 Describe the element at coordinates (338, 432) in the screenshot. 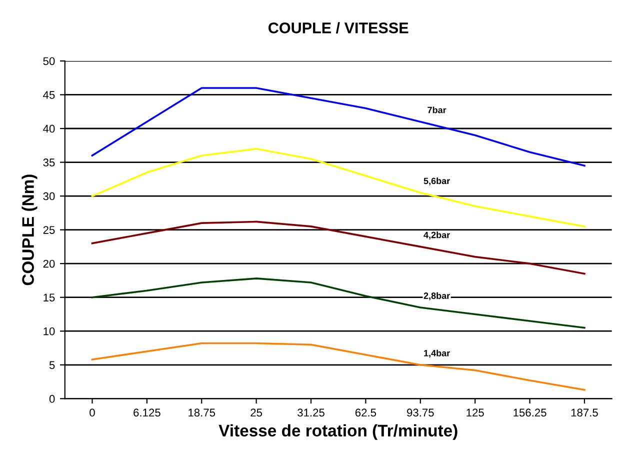

I see `x-axis-title: Vitesse de rotation (Tr/minute)` at that location.